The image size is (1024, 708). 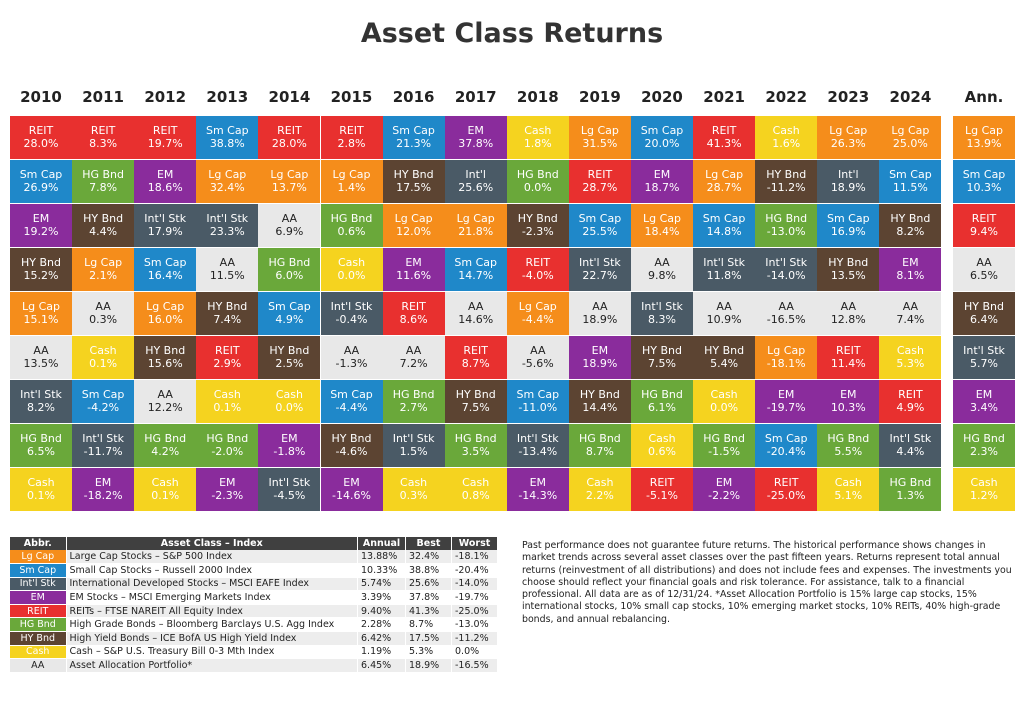 I want to click on legend-header-worst: Worst, so click(x=474, y=543).